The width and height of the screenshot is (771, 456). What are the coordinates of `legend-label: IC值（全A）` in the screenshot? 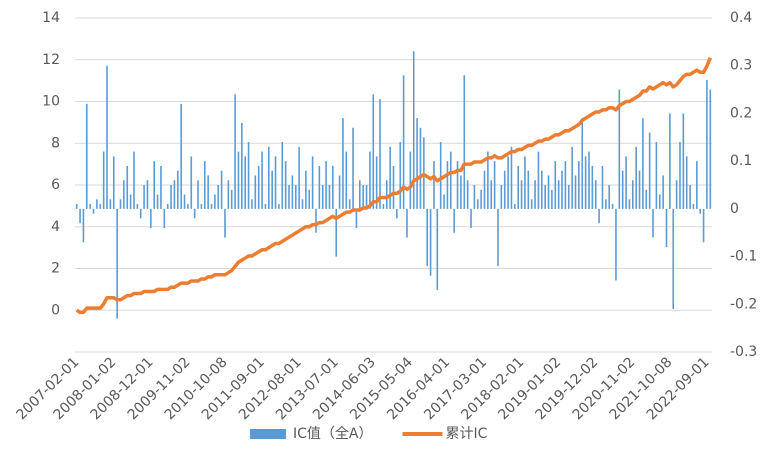 It's located at (332, 433).